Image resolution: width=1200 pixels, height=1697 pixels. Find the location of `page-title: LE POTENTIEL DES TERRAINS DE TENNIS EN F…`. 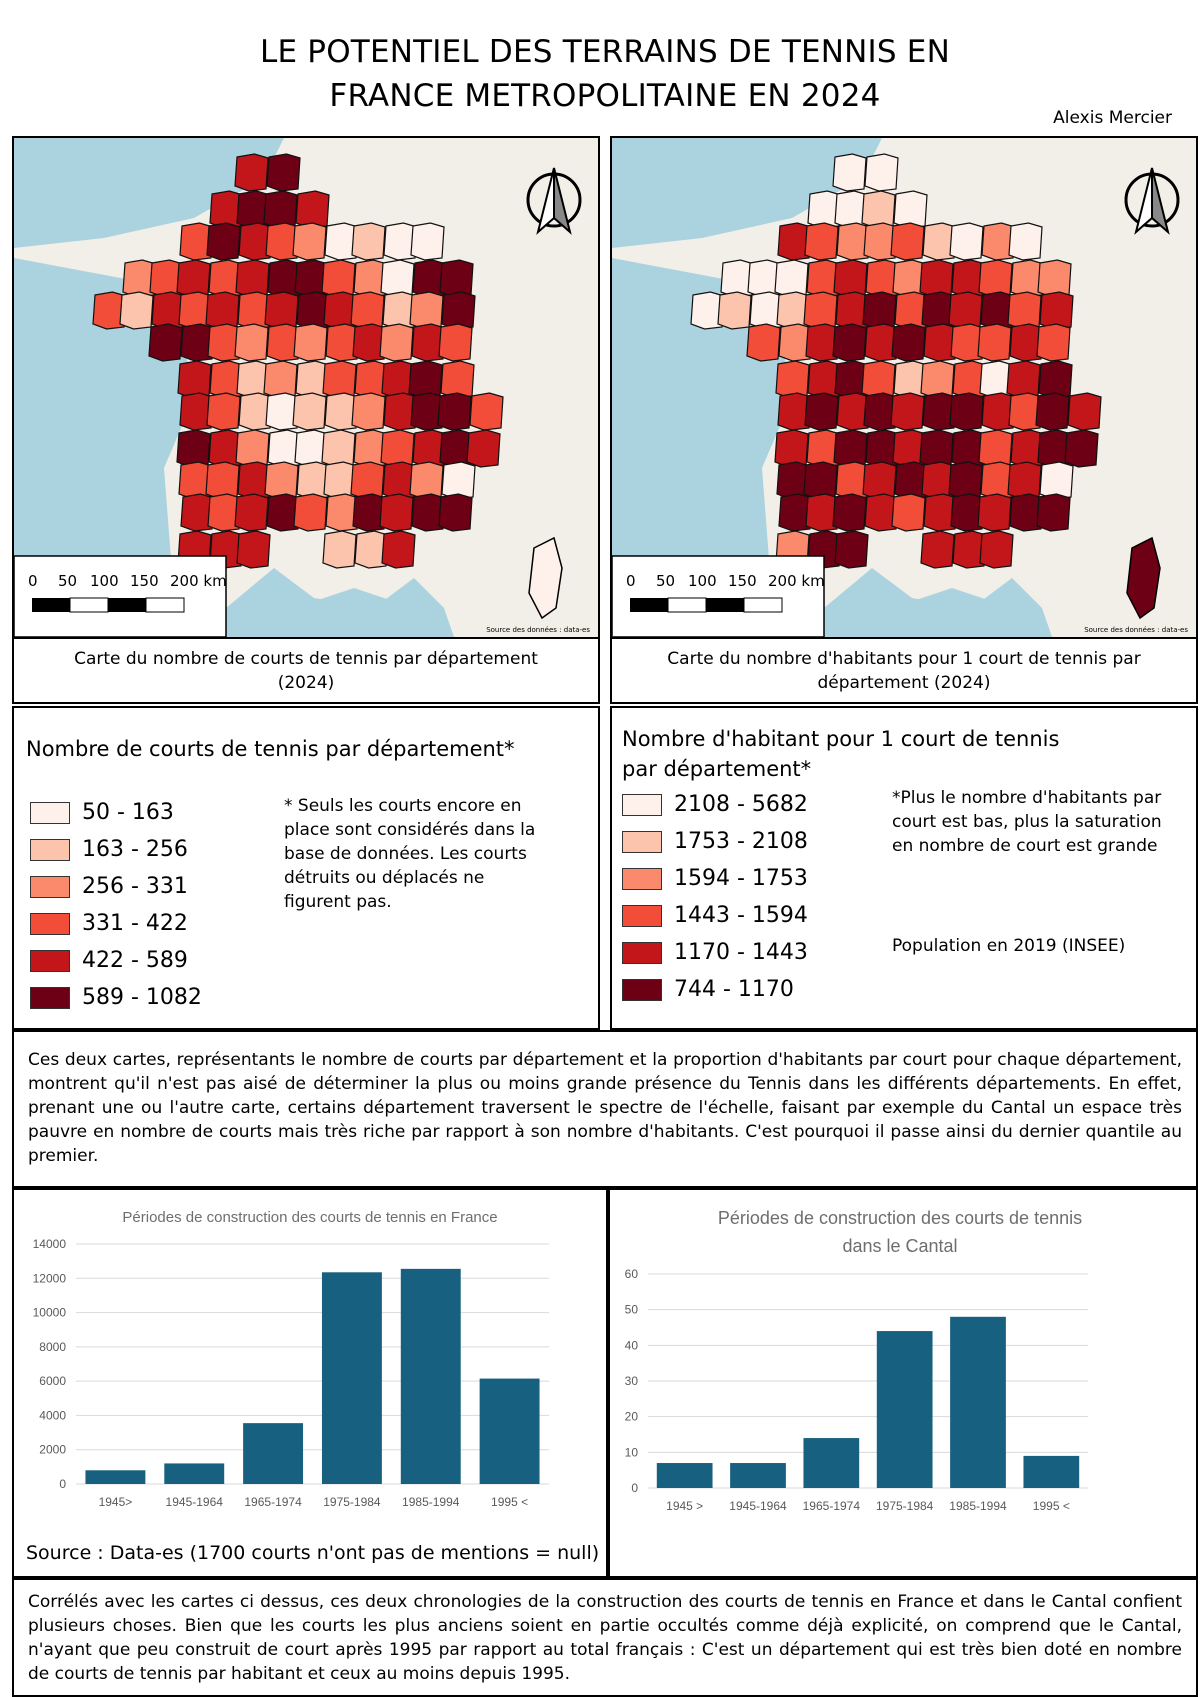

page-title: LE POTENTIEL DES TERRAINS DE TENNIS EN F… is located at coordinates (600, 74).